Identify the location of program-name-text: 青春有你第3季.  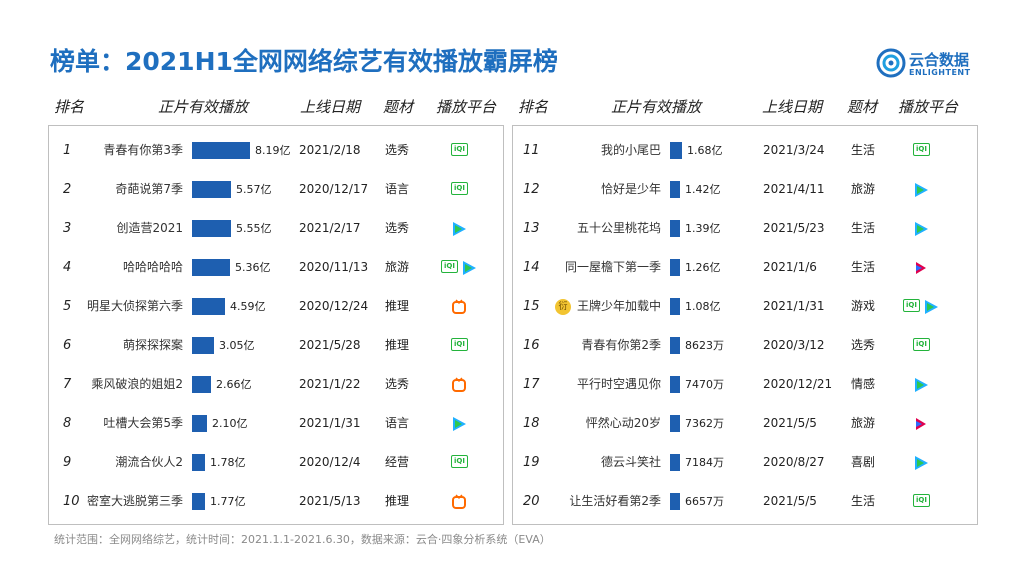
(143, 150).